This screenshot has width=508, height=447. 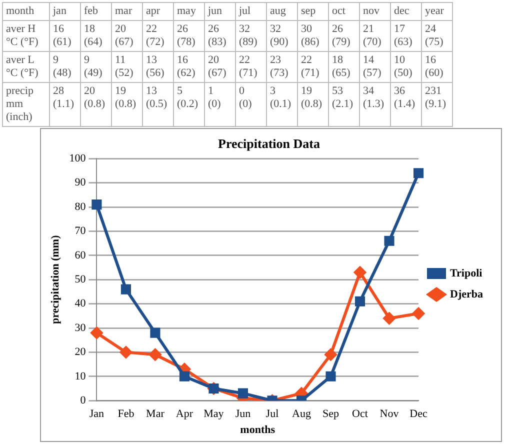 I want to click on text: 26 (79), so click(x=341, y=35).